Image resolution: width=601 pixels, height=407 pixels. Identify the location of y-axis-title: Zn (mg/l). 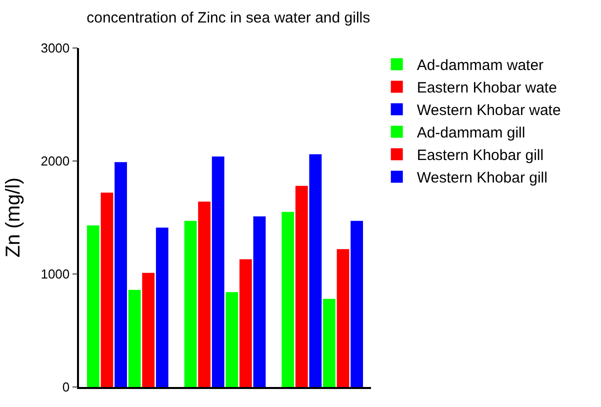
(13, 218).